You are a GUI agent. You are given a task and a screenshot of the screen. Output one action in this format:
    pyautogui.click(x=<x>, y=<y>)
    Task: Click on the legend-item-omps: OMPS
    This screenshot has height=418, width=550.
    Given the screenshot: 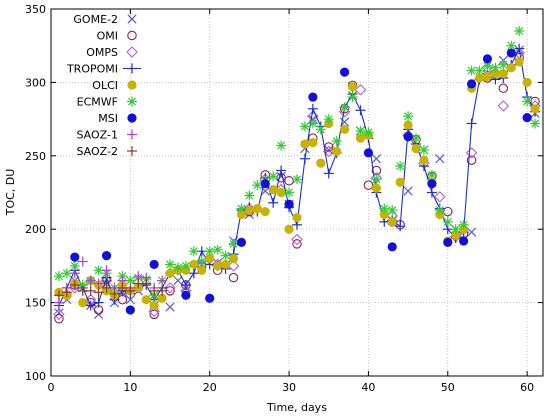 What is the action you would take?
    pyautogui.click(x=112, y=52)
    